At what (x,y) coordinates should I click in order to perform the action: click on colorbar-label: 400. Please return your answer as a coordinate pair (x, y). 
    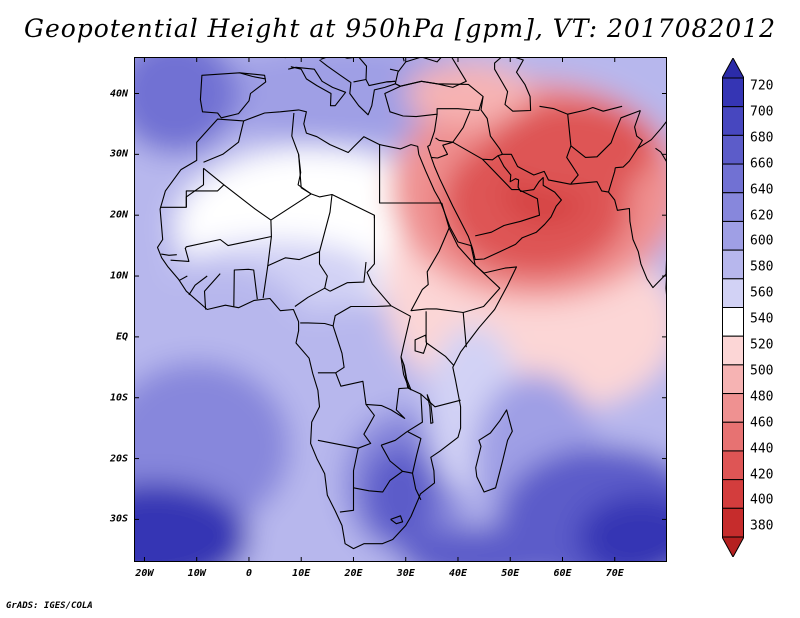
    Looking at the image, I should click on (762, 500).